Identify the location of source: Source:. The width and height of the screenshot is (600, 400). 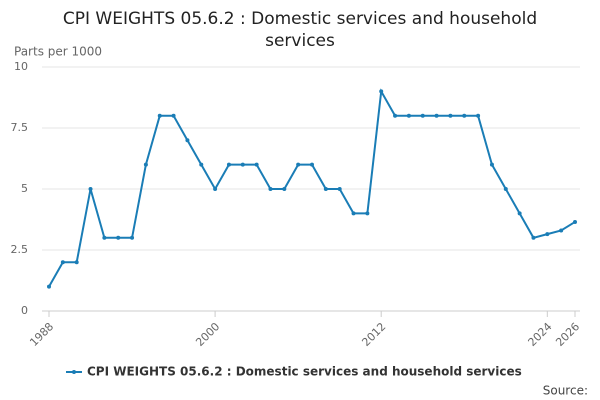
(565, 391).